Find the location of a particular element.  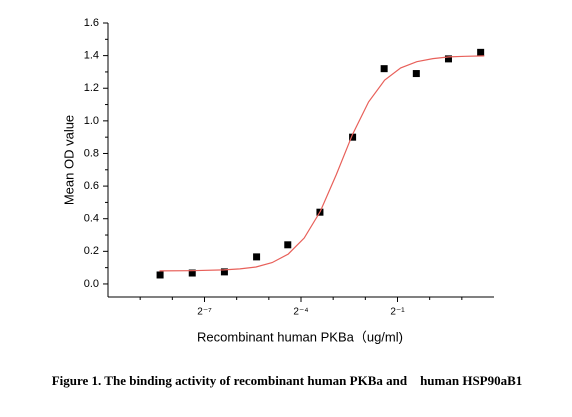

y-tick-label: 0.4 is located at coordinates (91, 219).